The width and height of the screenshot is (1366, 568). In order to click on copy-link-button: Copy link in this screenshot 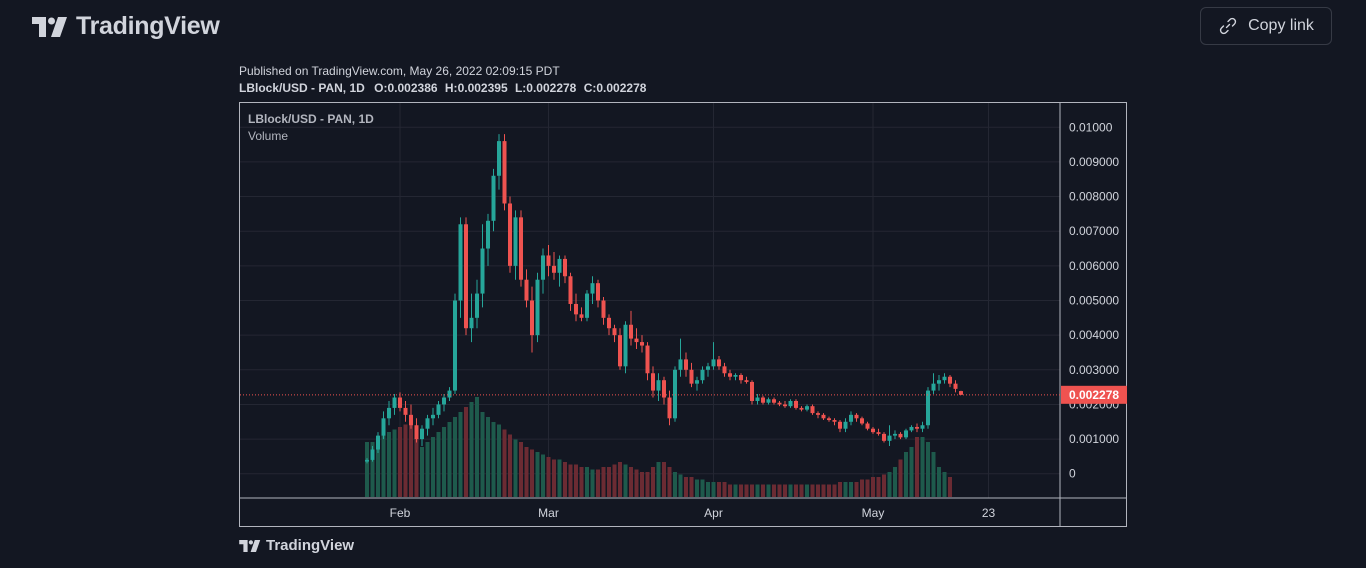, I will do `click(1266, 26)`.